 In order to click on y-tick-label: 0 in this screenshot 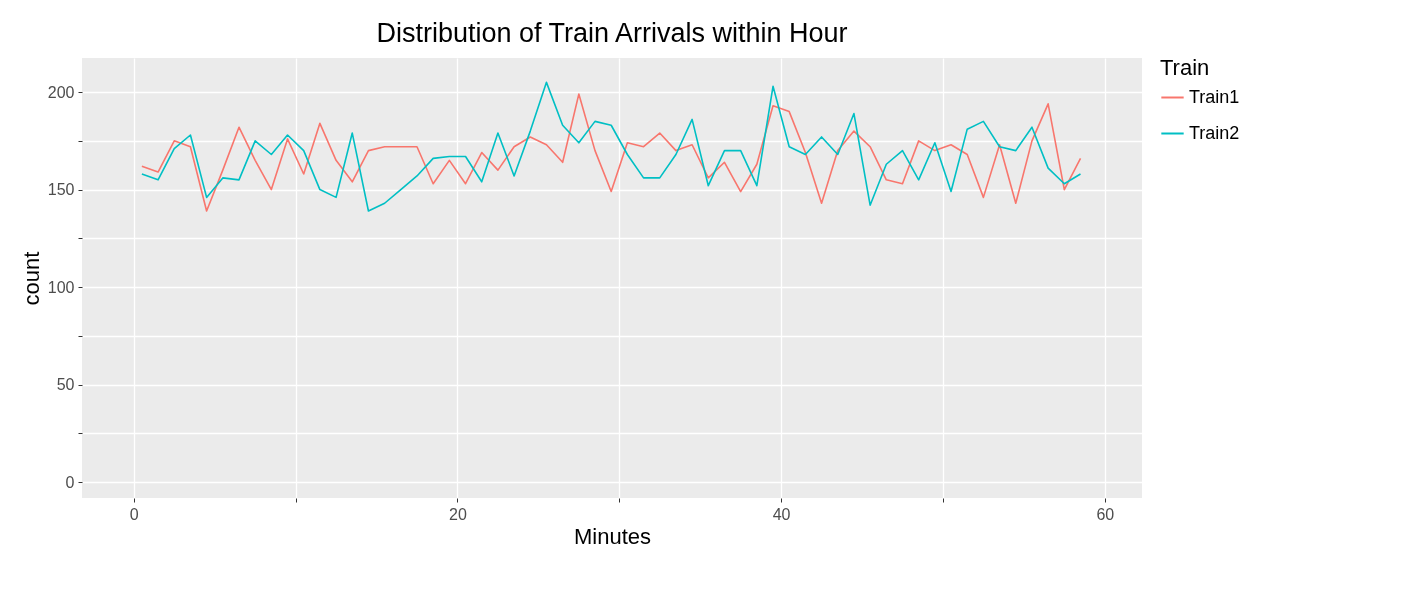, I will do `click(70, 482)`.